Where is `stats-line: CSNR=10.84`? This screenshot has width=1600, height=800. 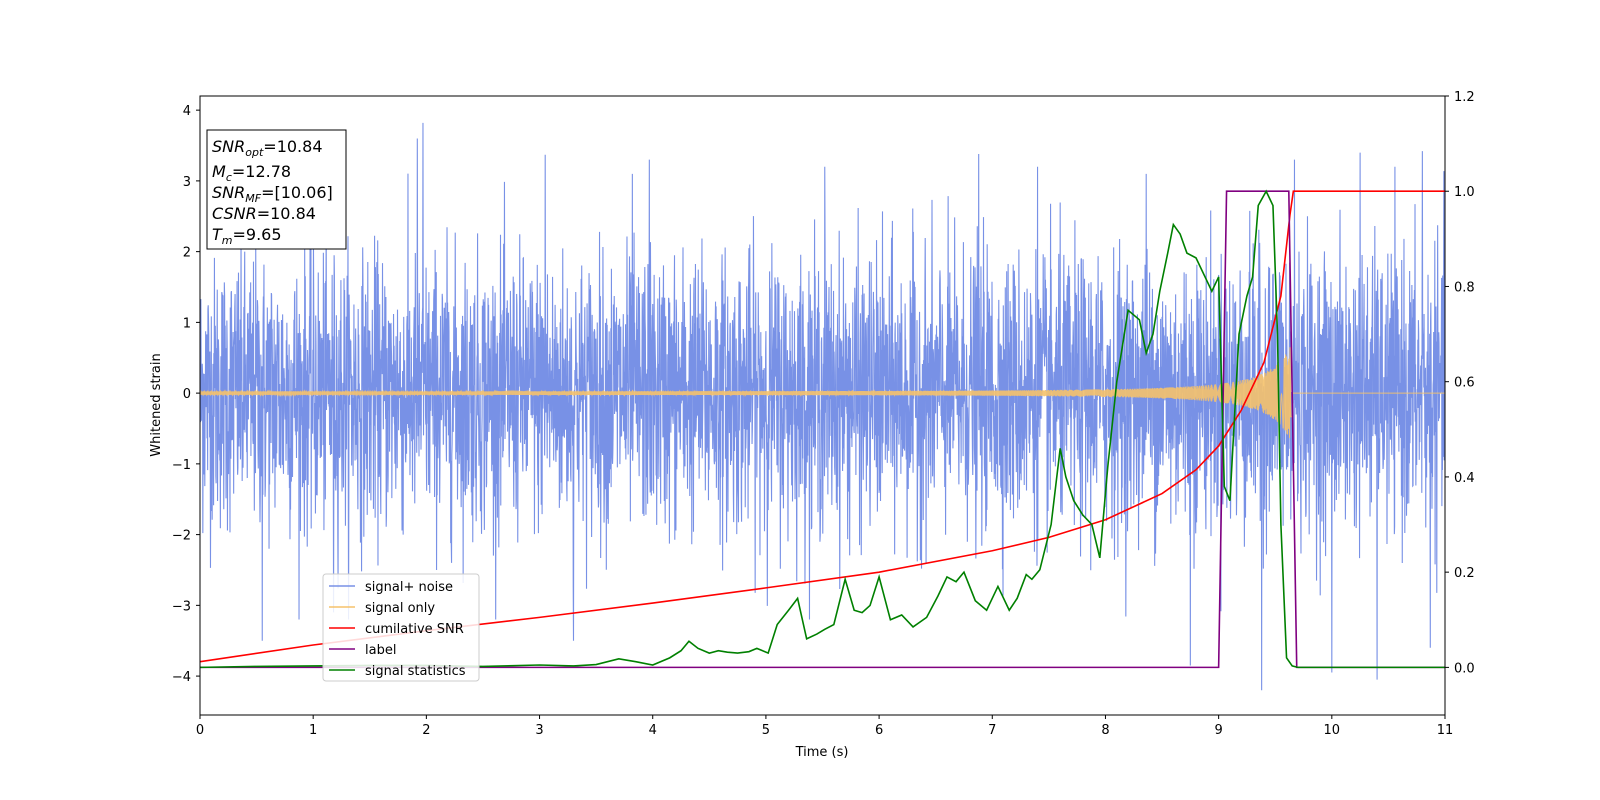 stats-line: CSNR=10.84 is located at coordinates (264, 213).